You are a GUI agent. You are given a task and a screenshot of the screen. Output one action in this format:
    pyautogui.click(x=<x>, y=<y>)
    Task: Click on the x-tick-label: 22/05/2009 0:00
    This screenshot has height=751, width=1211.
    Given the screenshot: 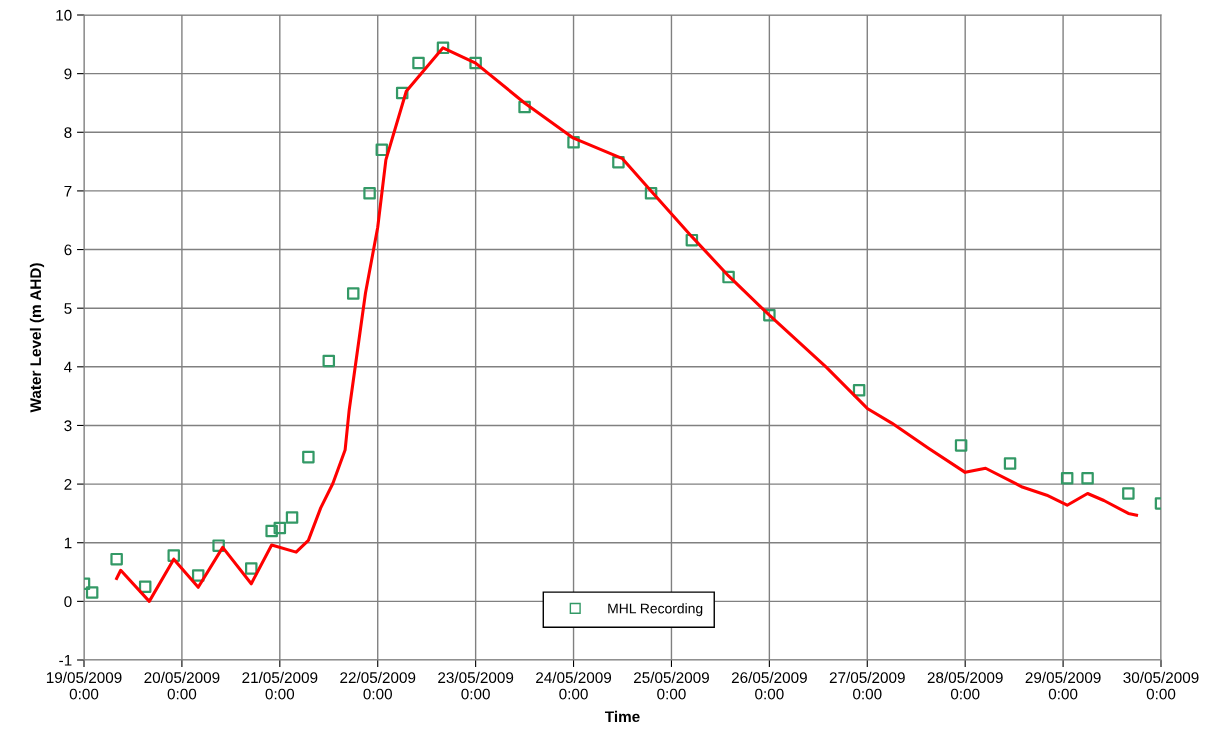 What is the action you would take?
    pyautogui.click(x=378, y=685)
    